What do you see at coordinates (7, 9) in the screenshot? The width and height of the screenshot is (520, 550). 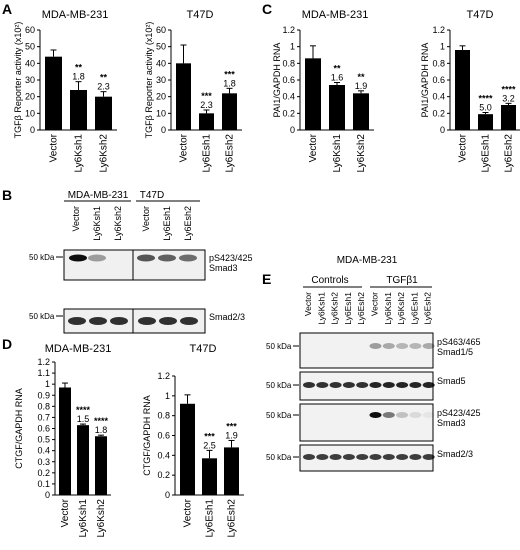 I see `panel-letter-a: A` at bounding box center [7, 9].